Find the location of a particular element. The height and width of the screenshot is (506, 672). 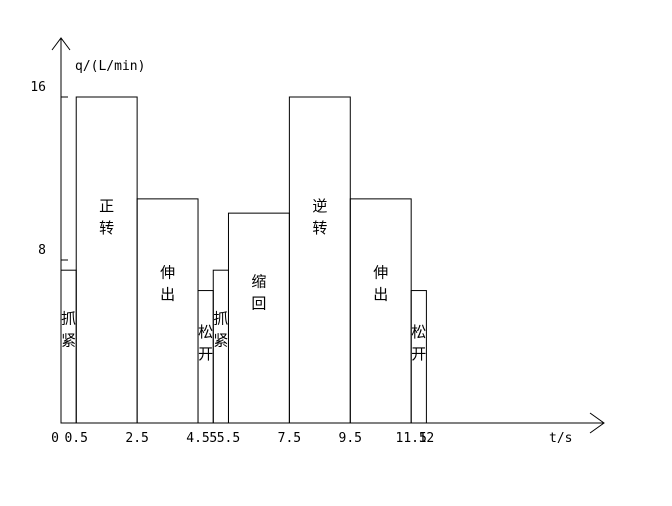

x-tick-label-9: 11.5 is located at coordinates (411, 438).